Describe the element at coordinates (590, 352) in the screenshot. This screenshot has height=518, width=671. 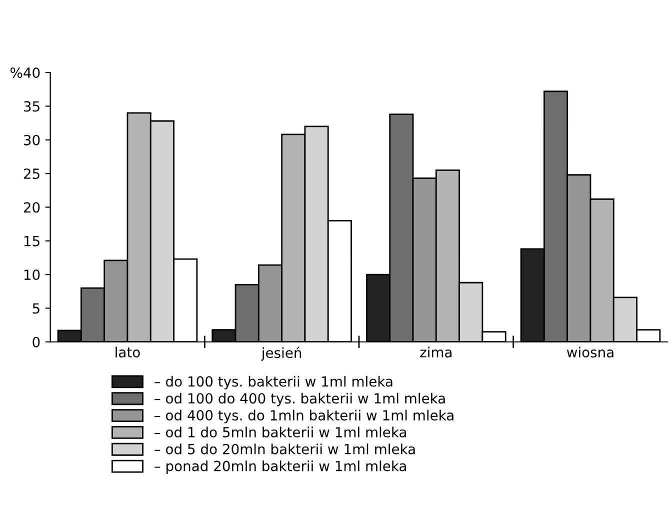
I see `x-tick-label: wiosna` at that location.